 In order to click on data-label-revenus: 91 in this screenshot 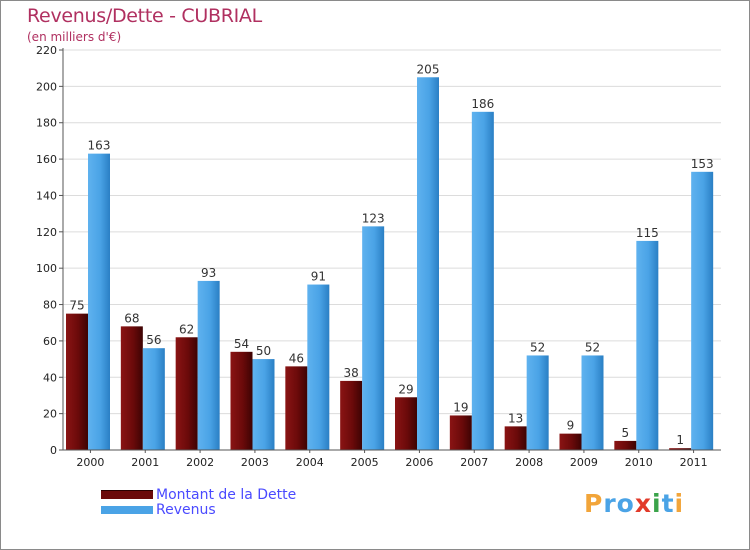, I will do `click(318, 277)`.